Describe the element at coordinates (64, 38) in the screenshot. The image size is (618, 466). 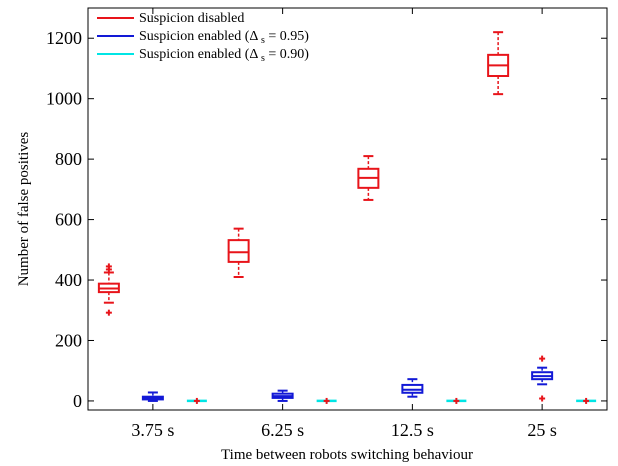
I see `y-tick-label: 1200` at that location.